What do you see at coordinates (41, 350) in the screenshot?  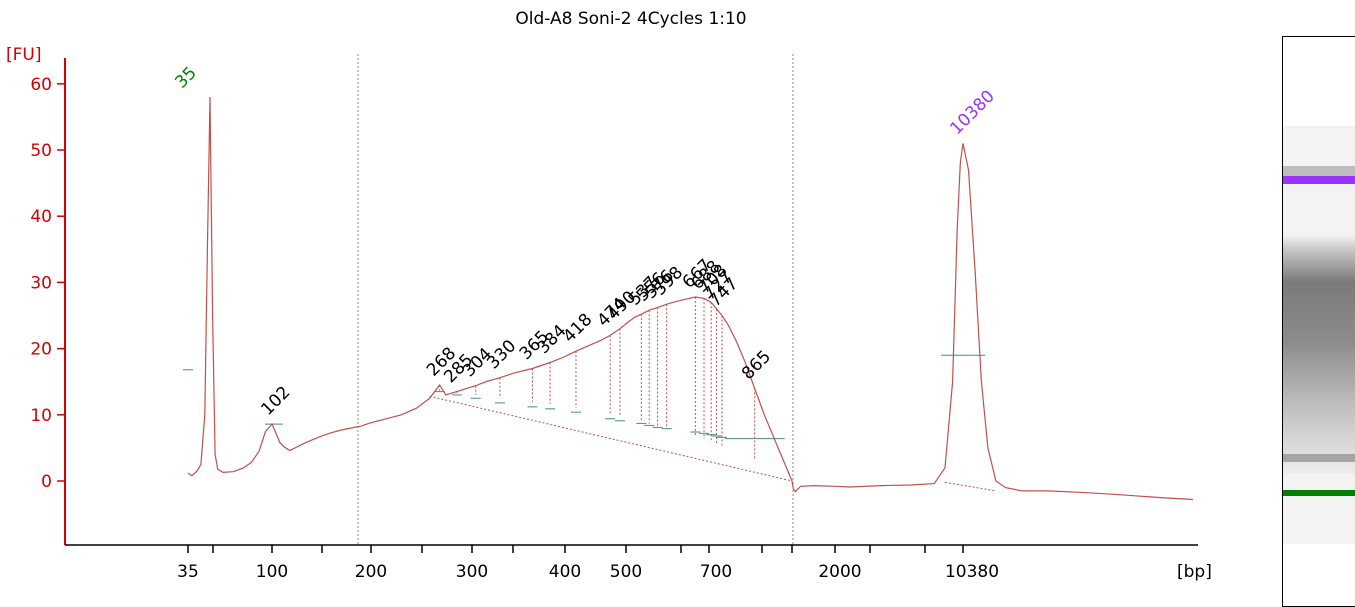 I see `y-tick-label: 20` at bounding box center [41, 350].